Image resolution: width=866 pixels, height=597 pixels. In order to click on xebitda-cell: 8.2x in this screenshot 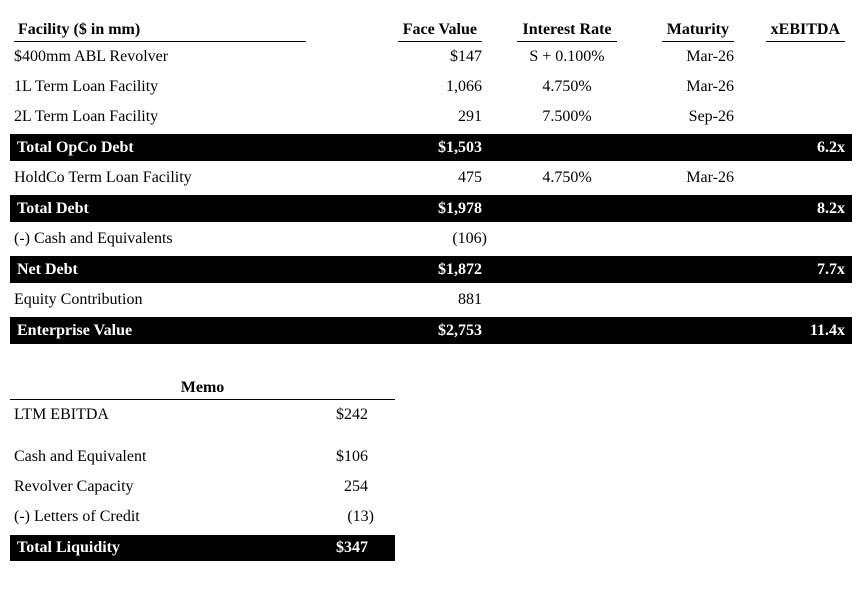, I will do `click(831, 208)`.